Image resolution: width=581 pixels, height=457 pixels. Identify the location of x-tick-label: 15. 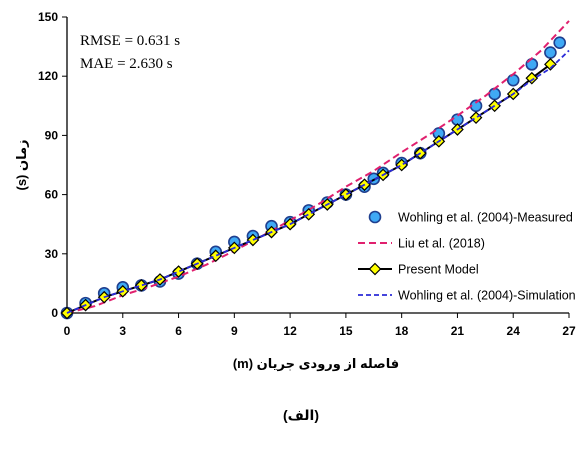
(346, 331).